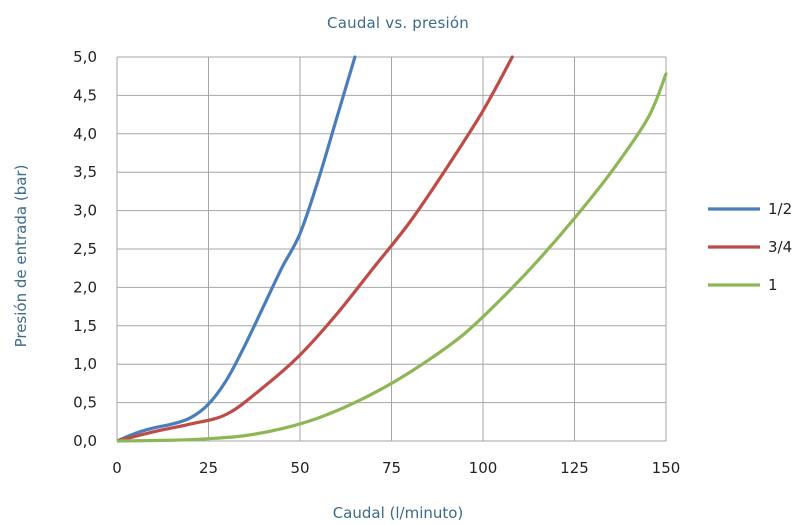  Describe the element at coordinates (85, 134) in the screenshot. I see `y-tick-label: 4,0` at that location.